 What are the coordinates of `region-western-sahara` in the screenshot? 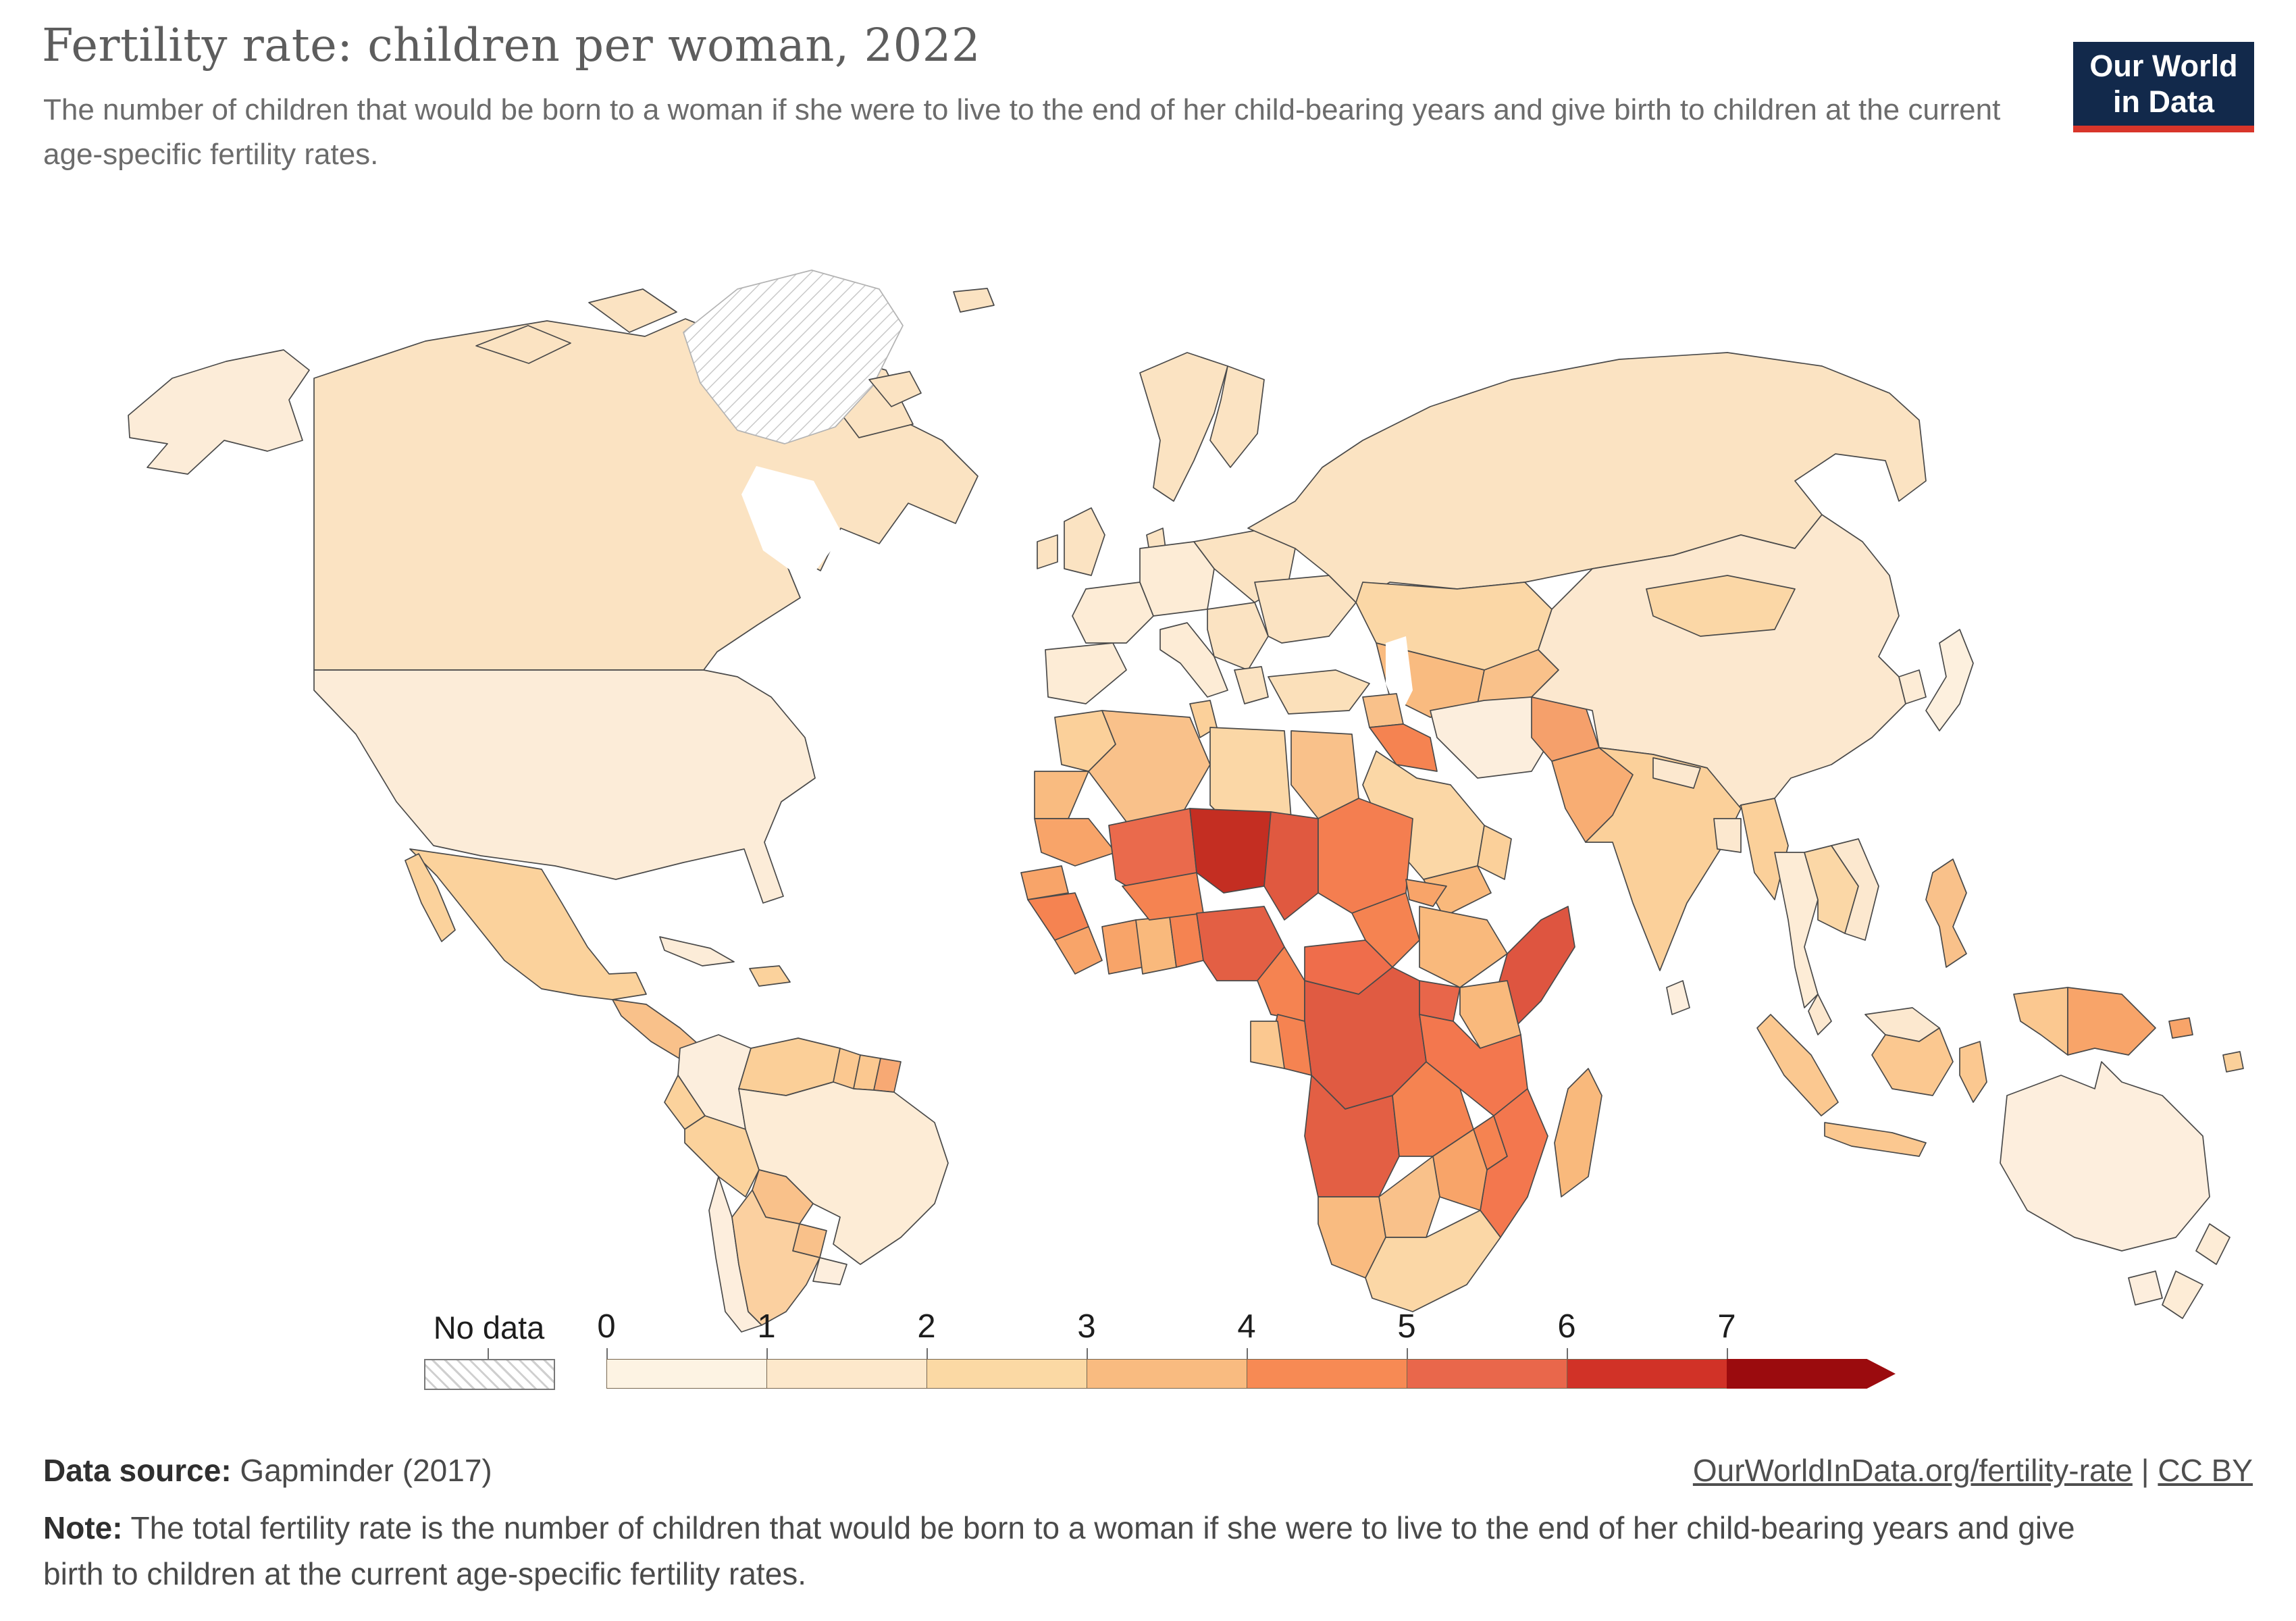 It's located at (1061, 795).